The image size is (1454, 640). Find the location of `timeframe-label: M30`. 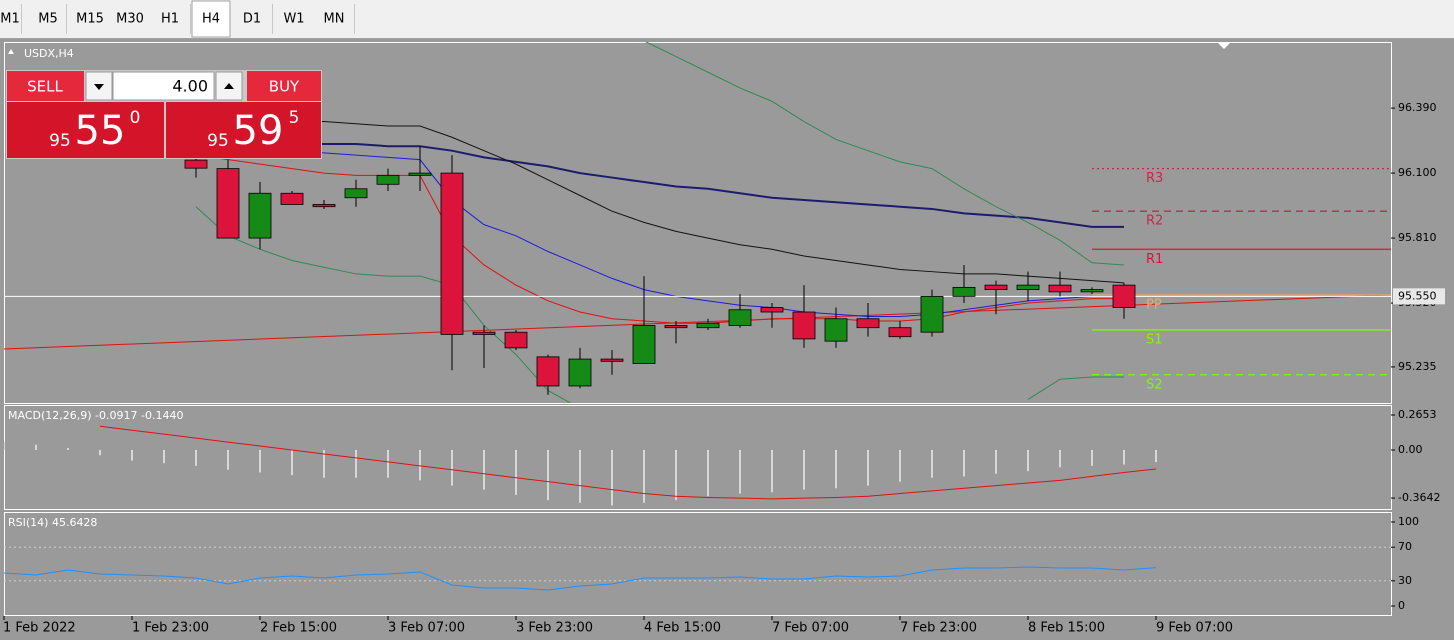

timeframe-label: M30 is located at coordinates (130, 19).